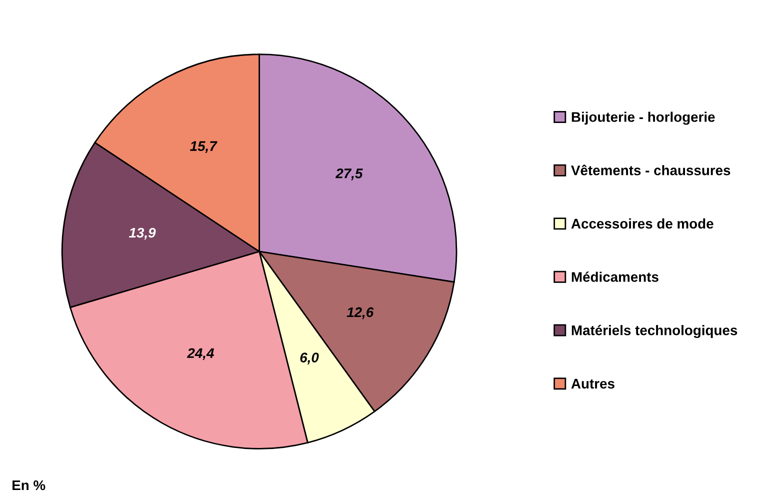  What do you see at coordinates (309, 358) in the screenshot?
I see `data-label: 6,0` at bounding box center [309, 358].